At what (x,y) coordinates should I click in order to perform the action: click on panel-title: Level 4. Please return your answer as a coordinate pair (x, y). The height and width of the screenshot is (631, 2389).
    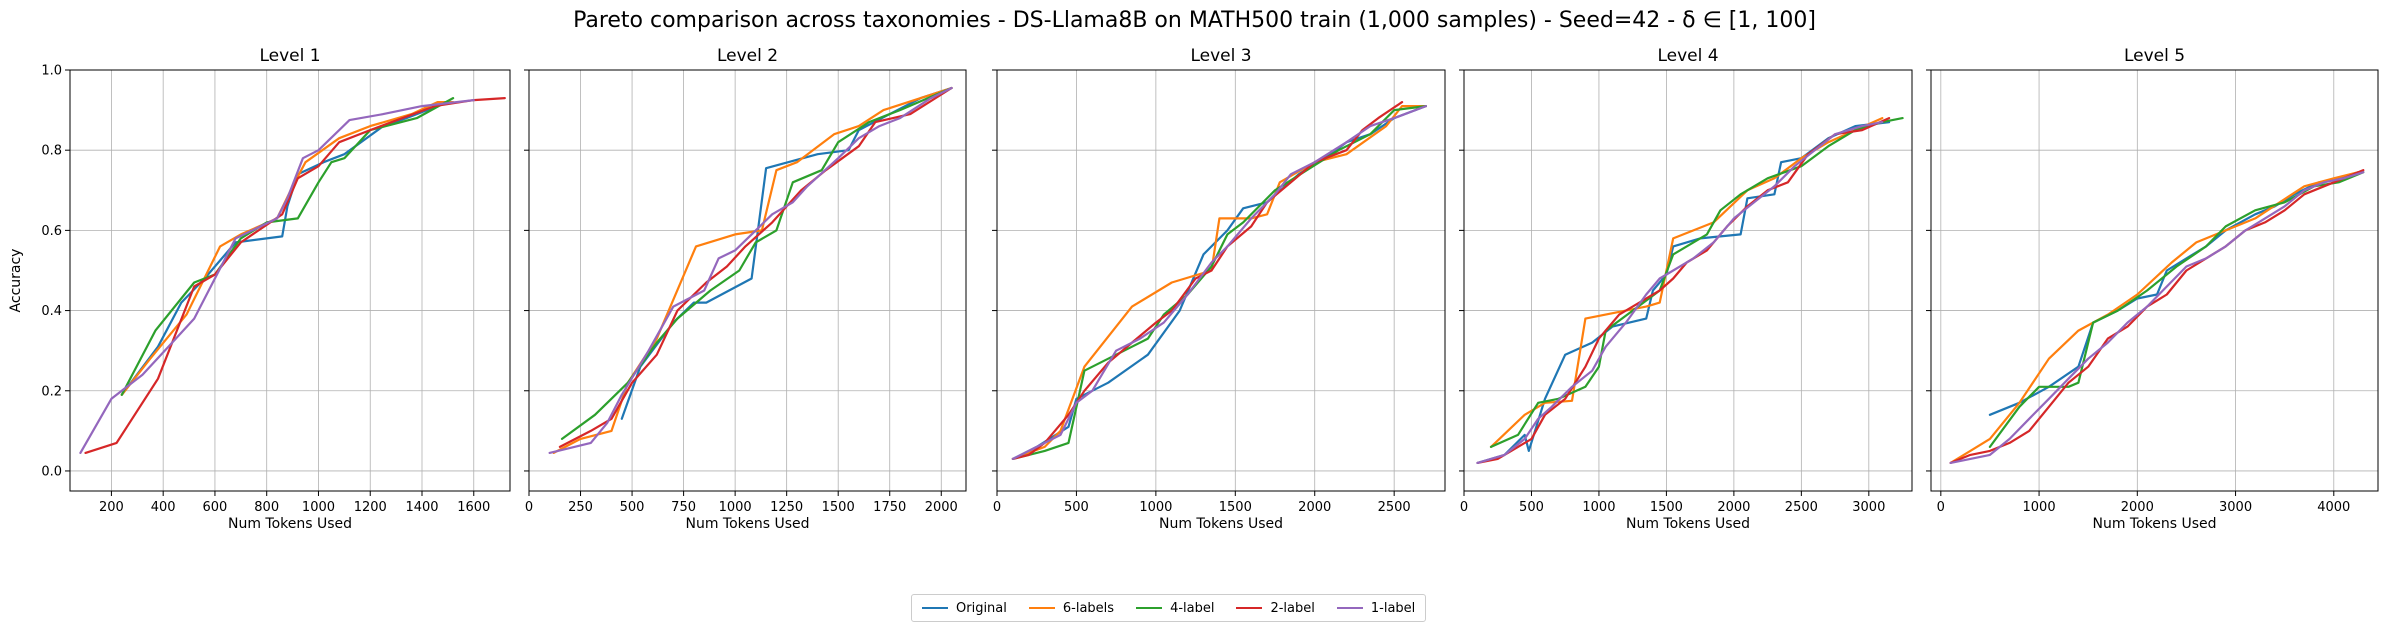
    Looking at the image, I should click on (1687, 56).